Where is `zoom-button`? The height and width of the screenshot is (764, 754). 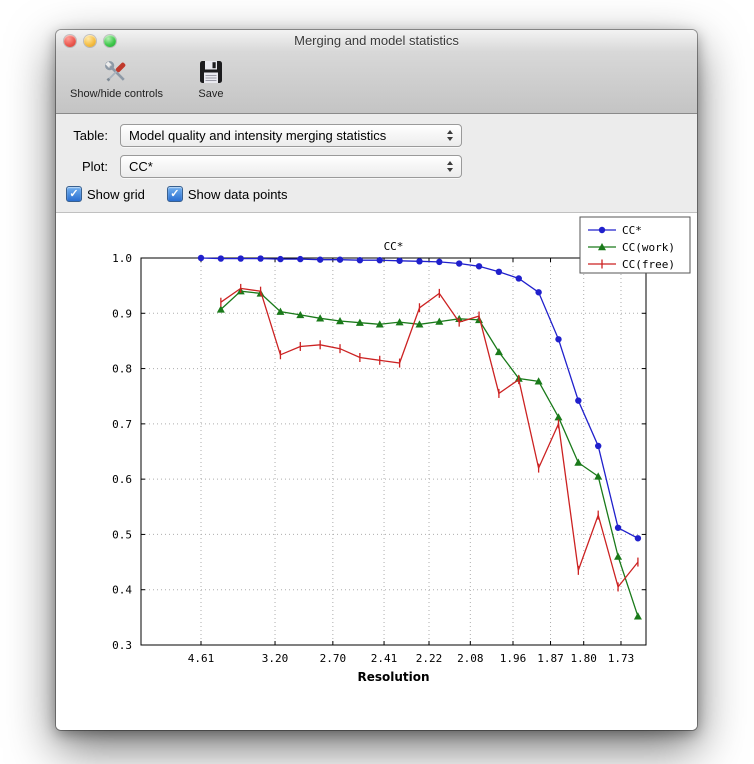 zoom-button is located at coordinates (110, 41).